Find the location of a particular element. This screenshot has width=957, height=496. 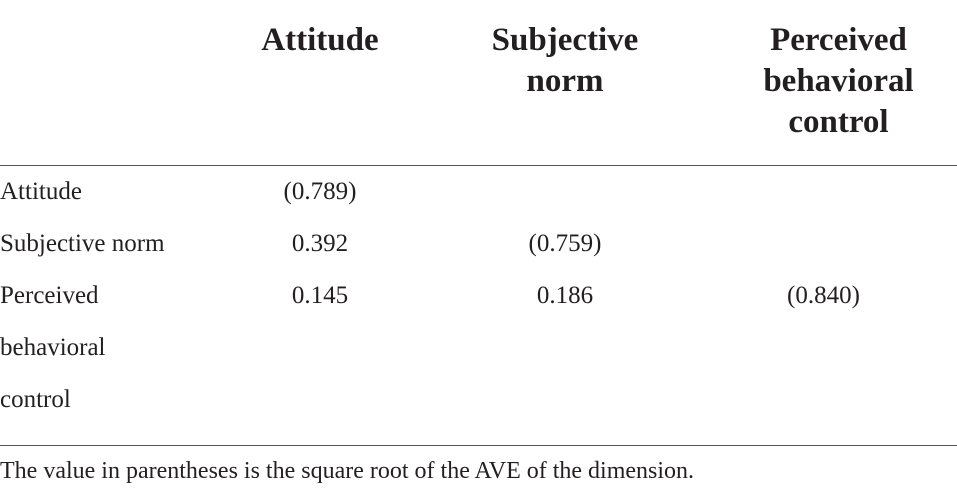

header-cell: Subjective norm is located at coordinates (565, 83).